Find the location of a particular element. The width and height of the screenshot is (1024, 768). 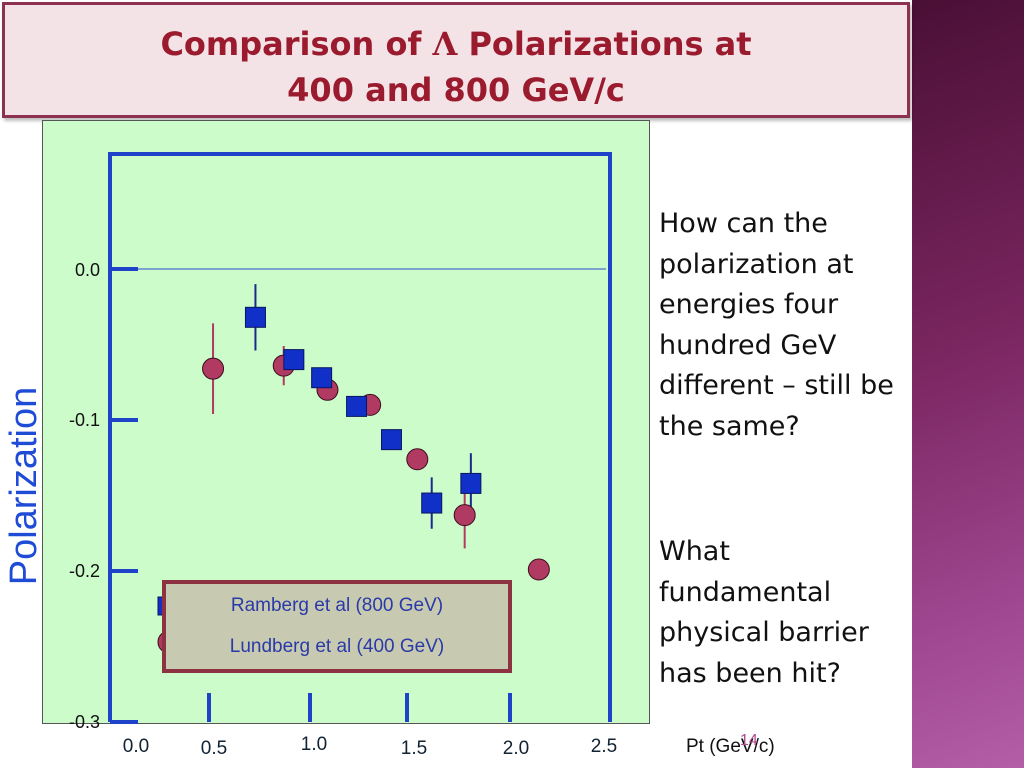

x-tick-label: 2.0 is located at coordinates (516, 748).